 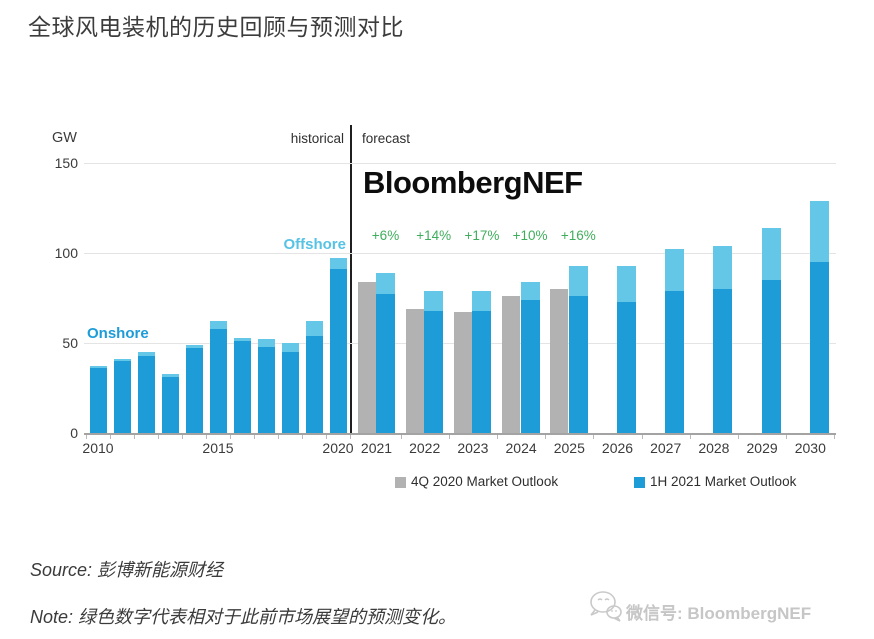 I want to click on source-text: Source: 彭博新能源财经, so click(x=127, y=570).